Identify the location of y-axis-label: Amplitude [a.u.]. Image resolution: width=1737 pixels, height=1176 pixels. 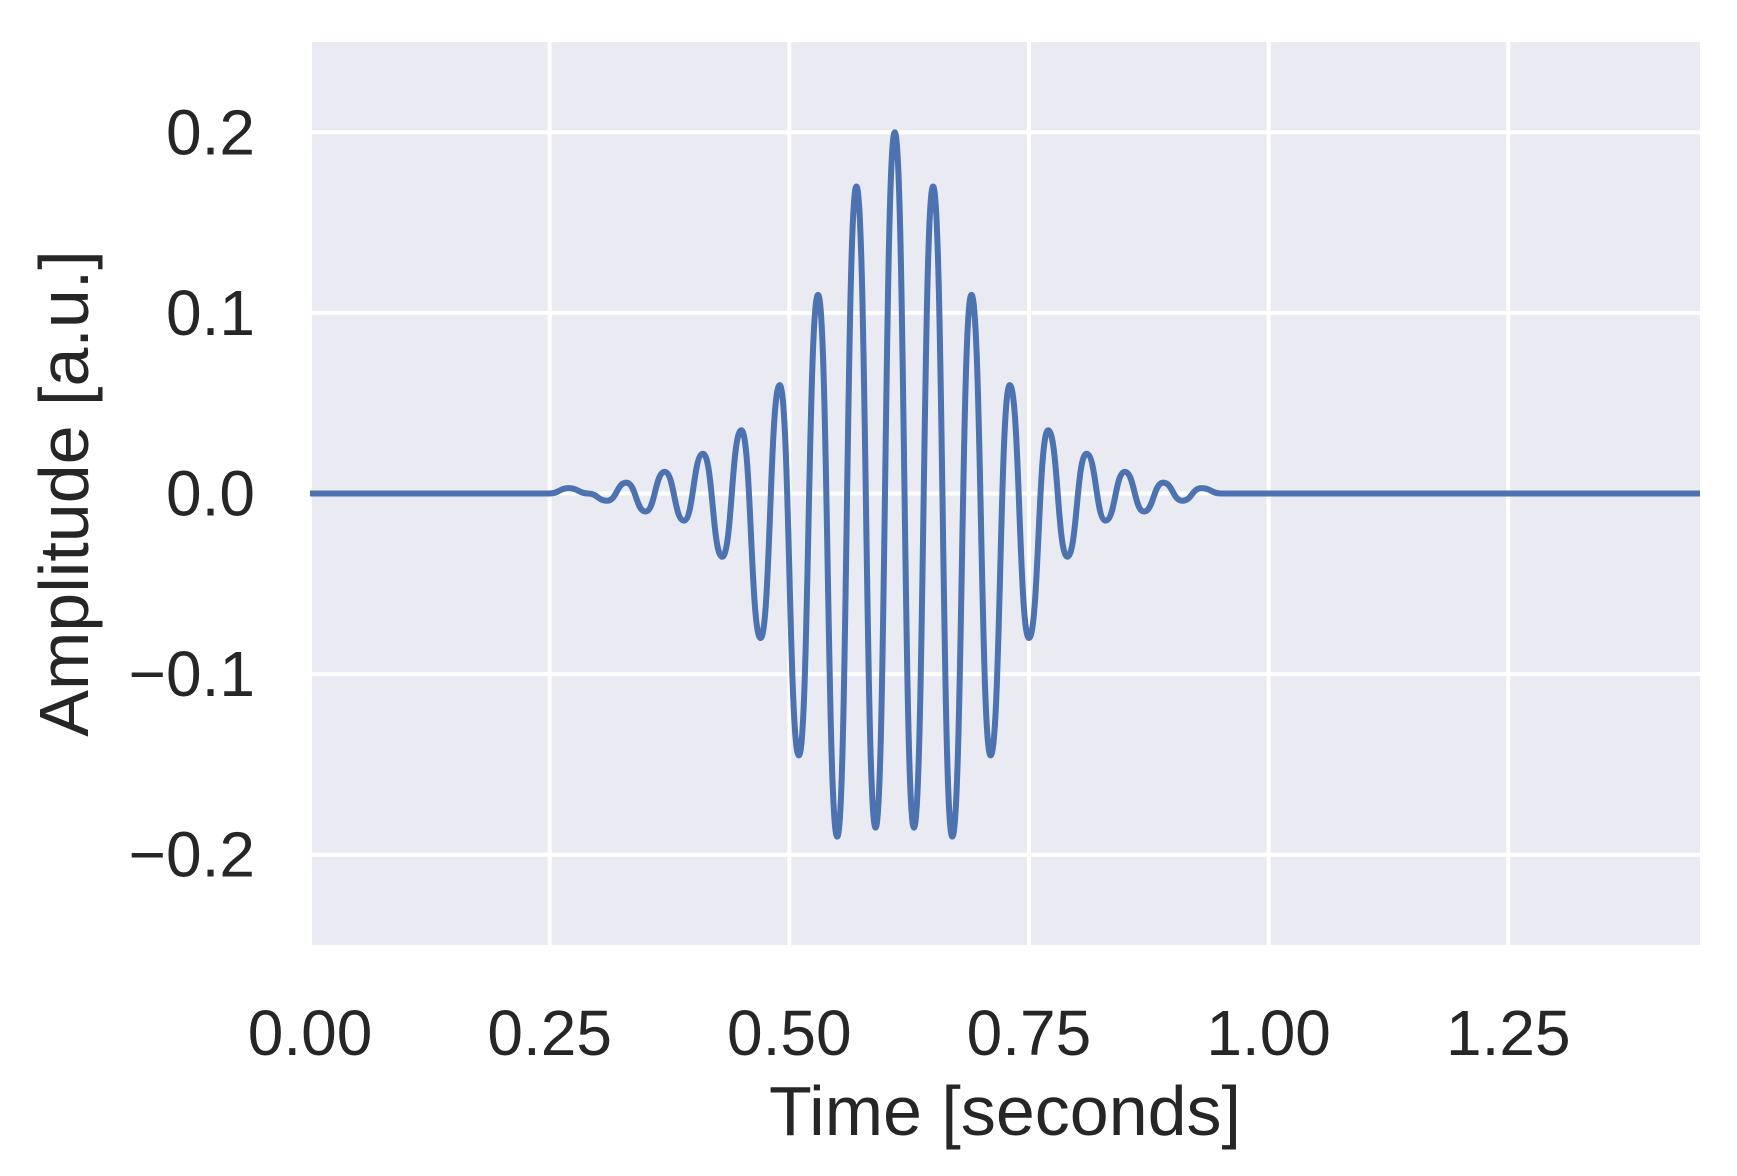
(64, 493).